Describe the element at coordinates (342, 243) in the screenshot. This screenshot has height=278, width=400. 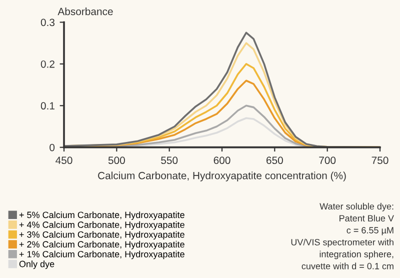
I see `text: UV/VIS spectrometer with` at that location.